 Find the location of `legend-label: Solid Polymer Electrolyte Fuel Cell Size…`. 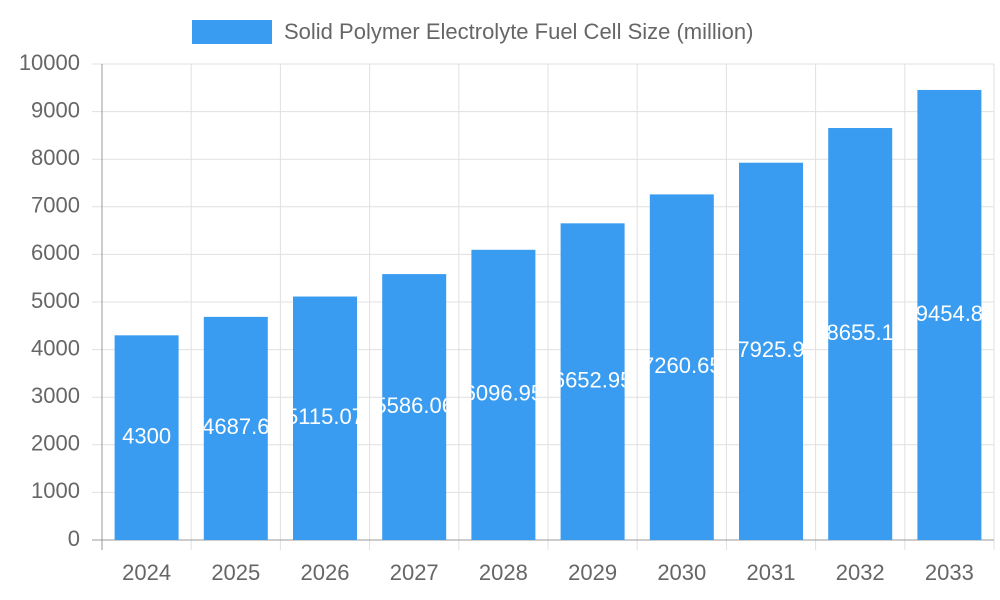

legend-label: Solid Polymer Electrolyte Fuel Cell Size… is located at coordinates (518, 31).